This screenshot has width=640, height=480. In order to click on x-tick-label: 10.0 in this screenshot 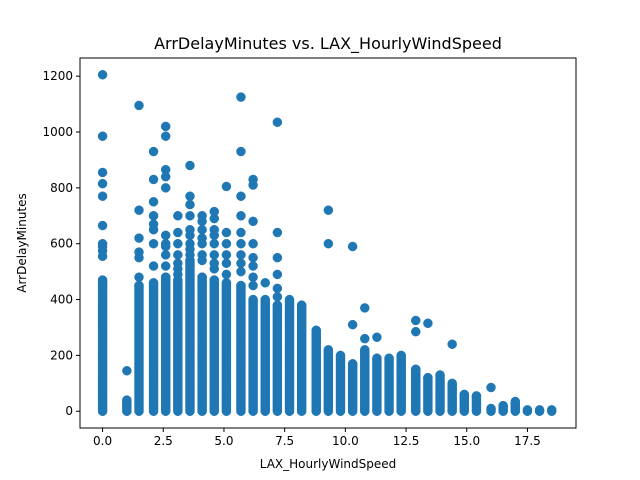, I will do `click(345, 441)`.